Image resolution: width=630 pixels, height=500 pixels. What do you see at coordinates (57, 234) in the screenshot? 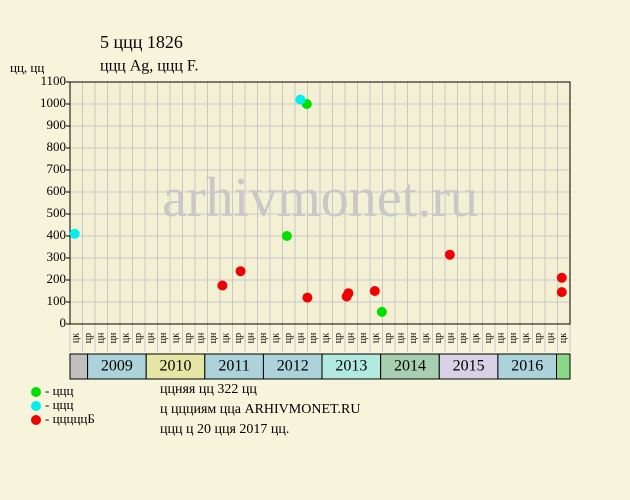
I see `y-tick-label: 400` at bounding box center [57, 234].